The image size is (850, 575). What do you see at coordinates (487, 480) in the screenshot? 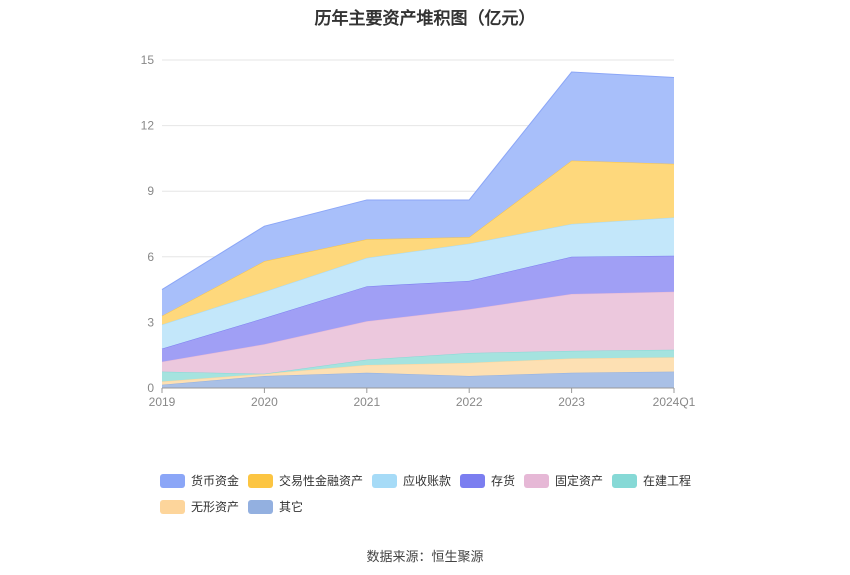
I see `legend-item-inventory: 存货` at bounding box center [487, 480].